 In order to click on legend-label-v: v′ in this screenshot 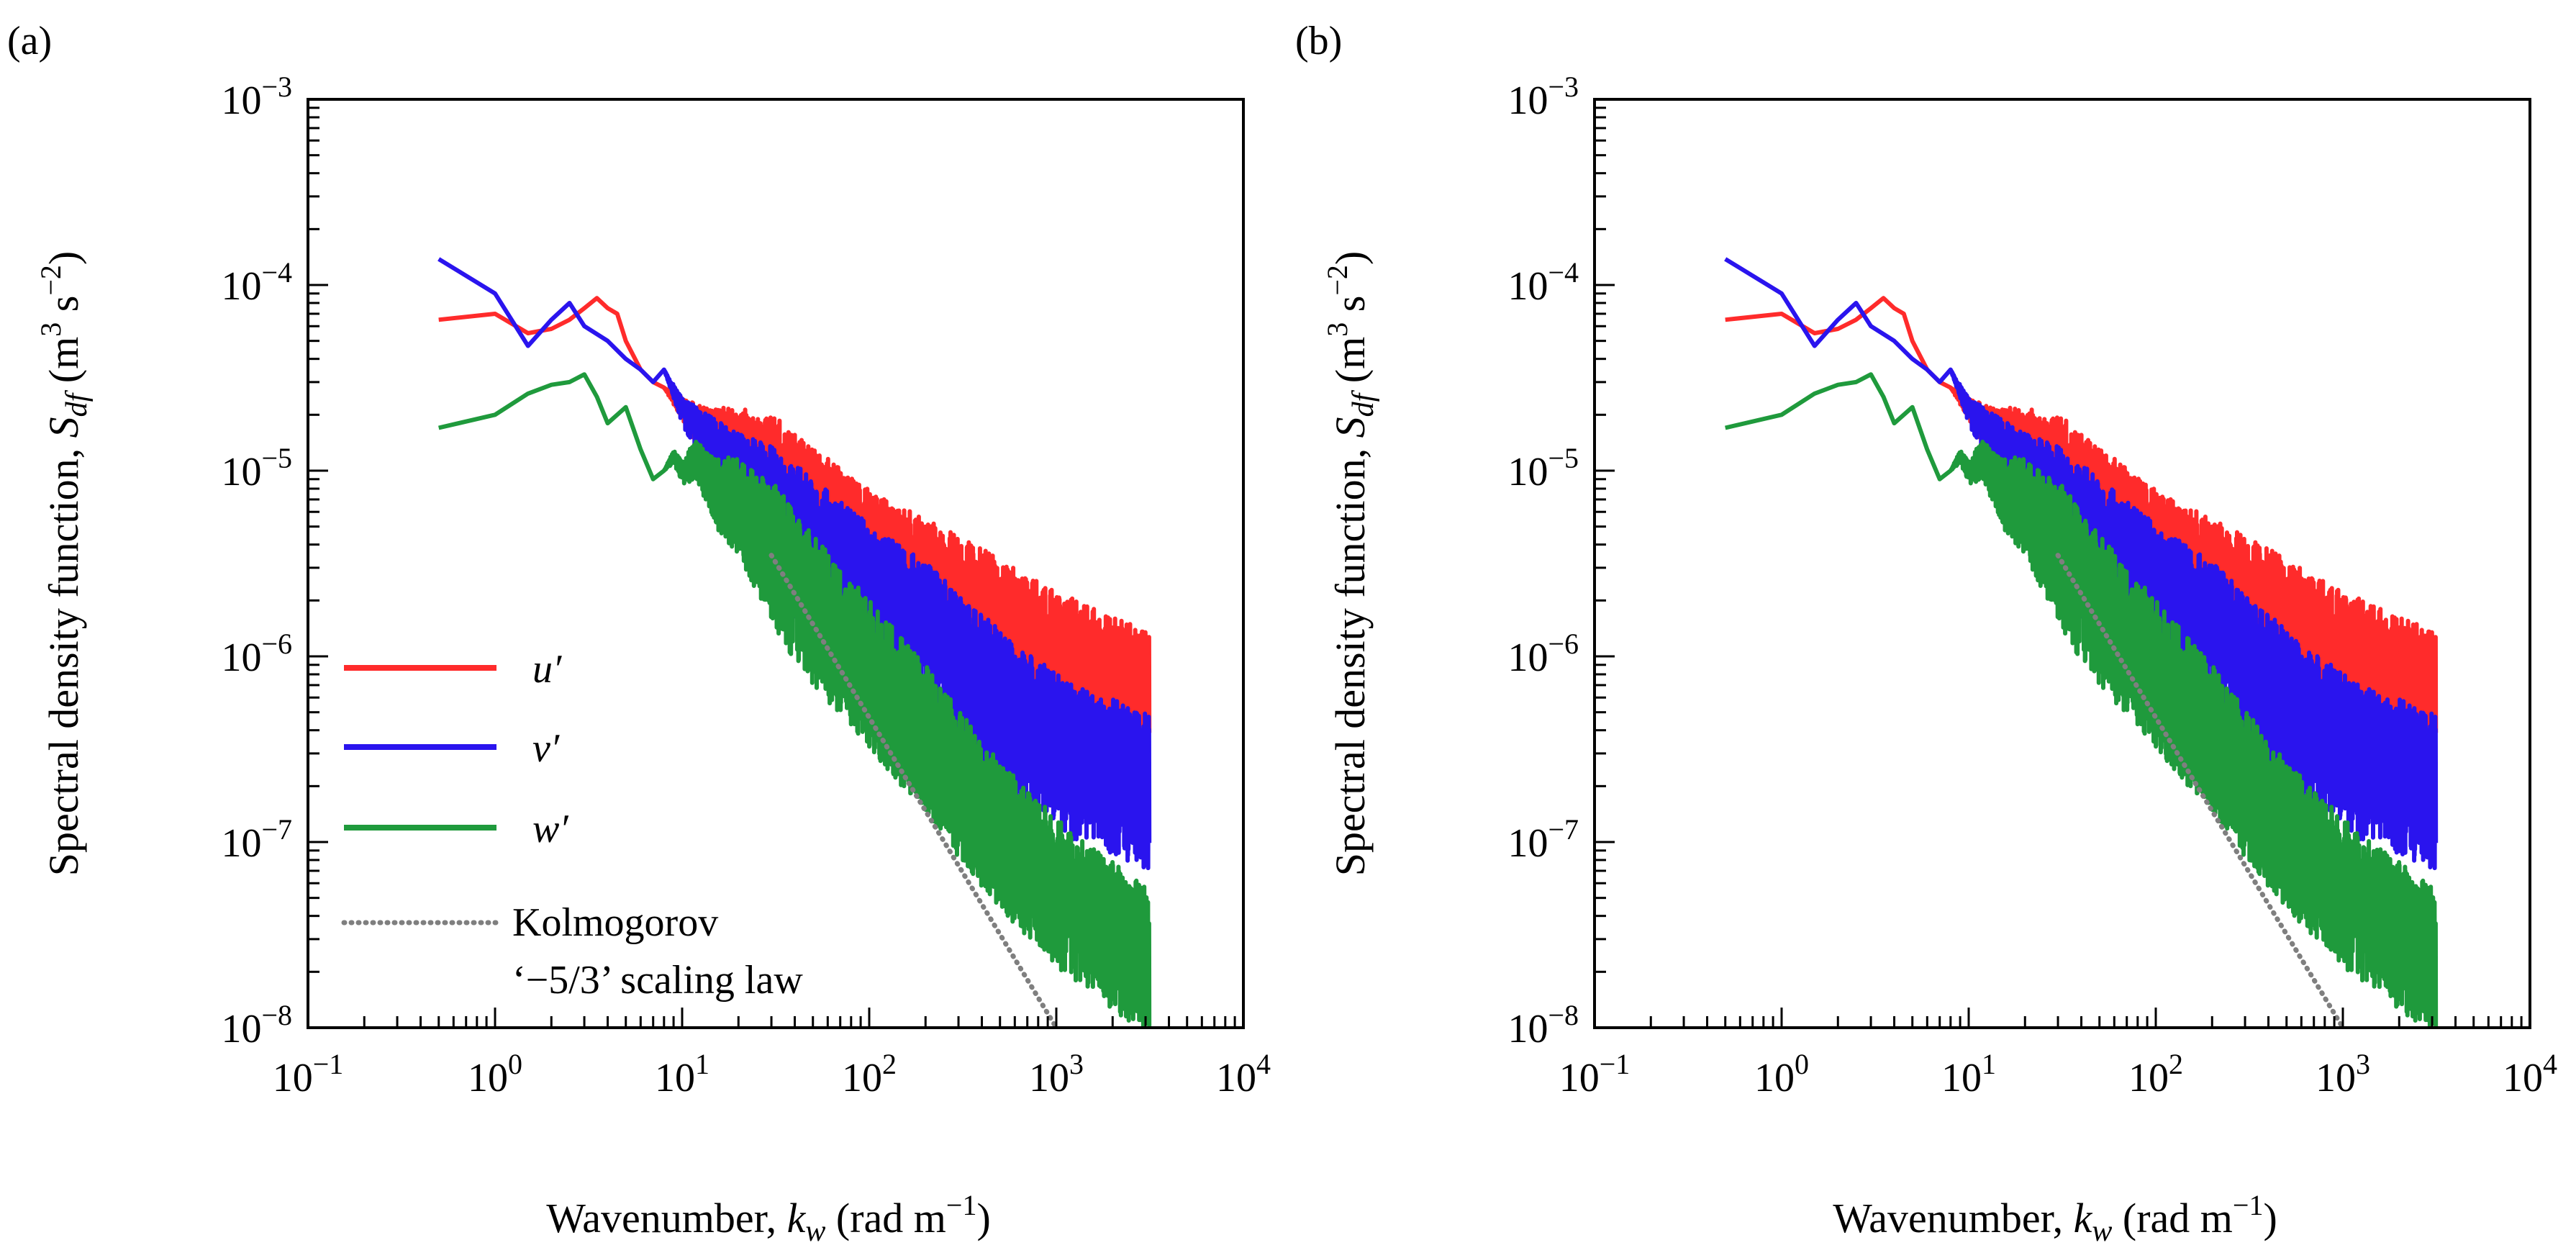, I will do `click(546, 748)`.